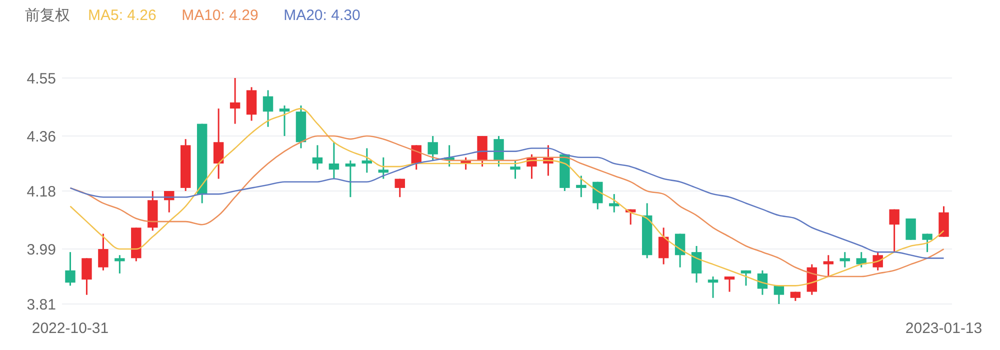 The height and width of the screenshot is (350, 1000). I want to click on y-tick-label: 4.36, so click(41, 137).